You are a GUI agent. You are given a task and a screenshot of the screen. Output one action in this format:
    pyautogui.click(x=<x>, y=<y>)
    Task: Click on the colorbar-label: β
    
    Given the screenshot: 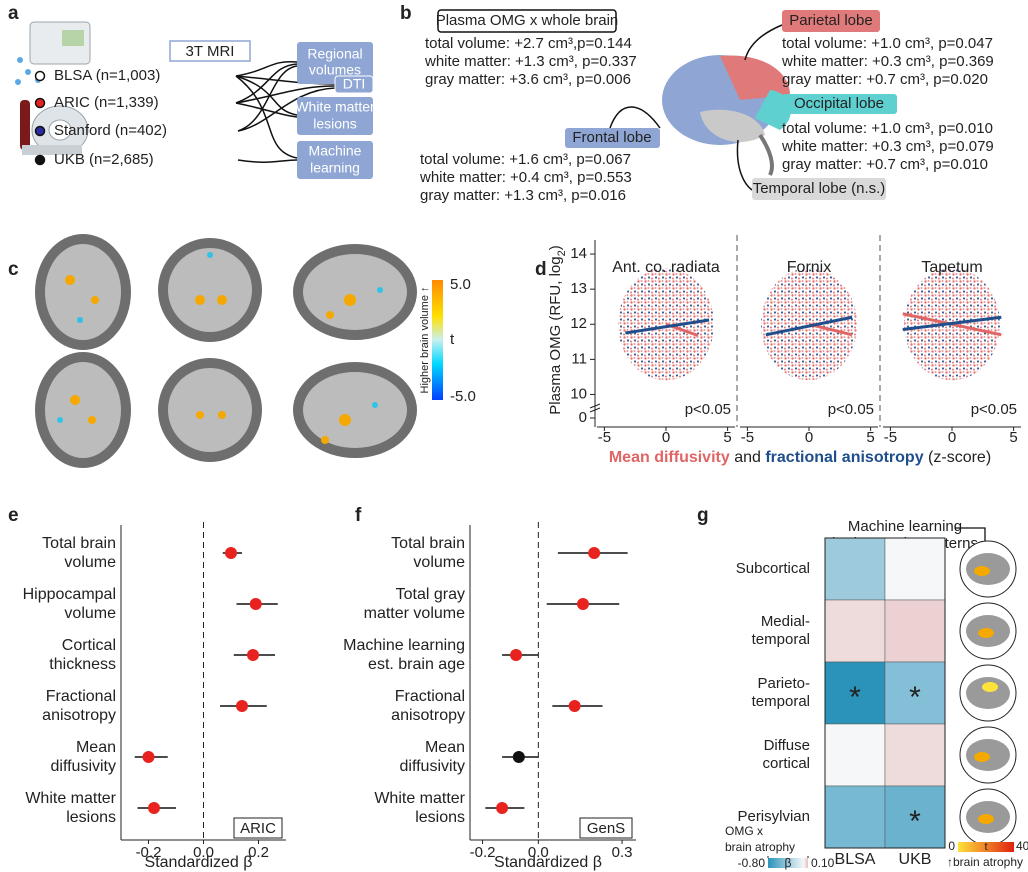 What is the action you would take?
    pyautogui.click(x=788, y=863)
    